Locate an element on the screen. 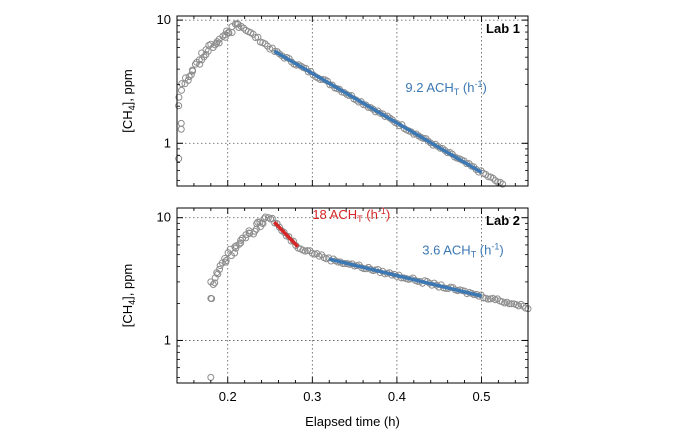 The image size is (680, 437). fit-line-fit is located at coordinates (378, 111).